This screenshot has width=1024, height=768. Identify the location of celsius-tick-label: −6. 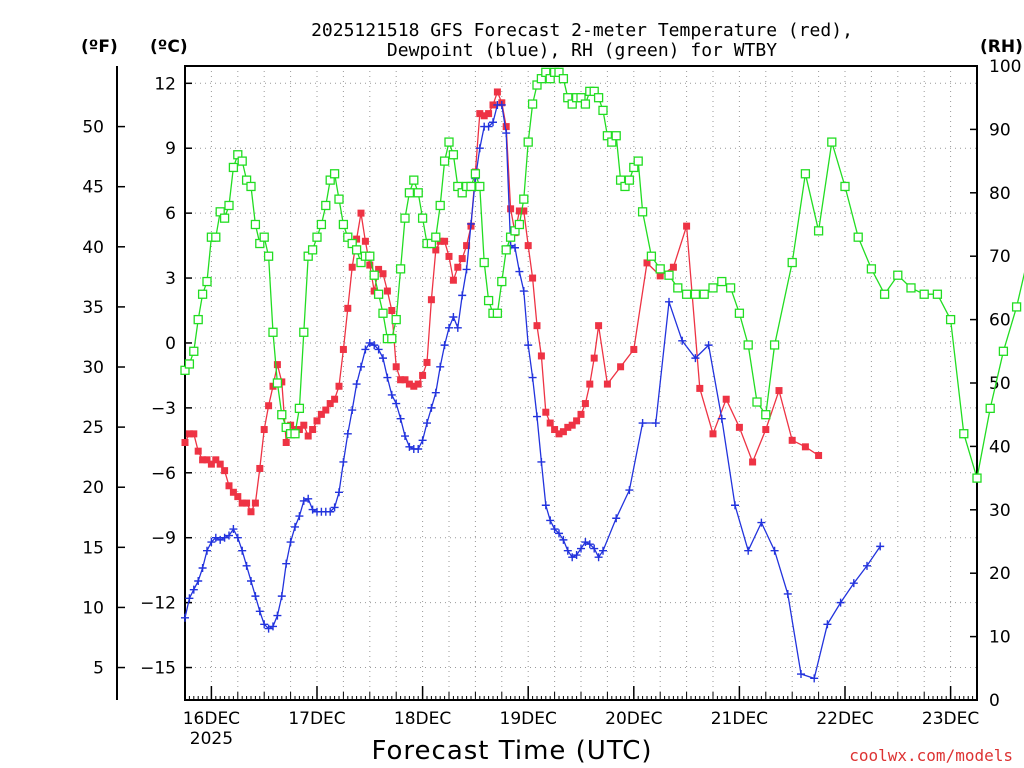
(163, 474).